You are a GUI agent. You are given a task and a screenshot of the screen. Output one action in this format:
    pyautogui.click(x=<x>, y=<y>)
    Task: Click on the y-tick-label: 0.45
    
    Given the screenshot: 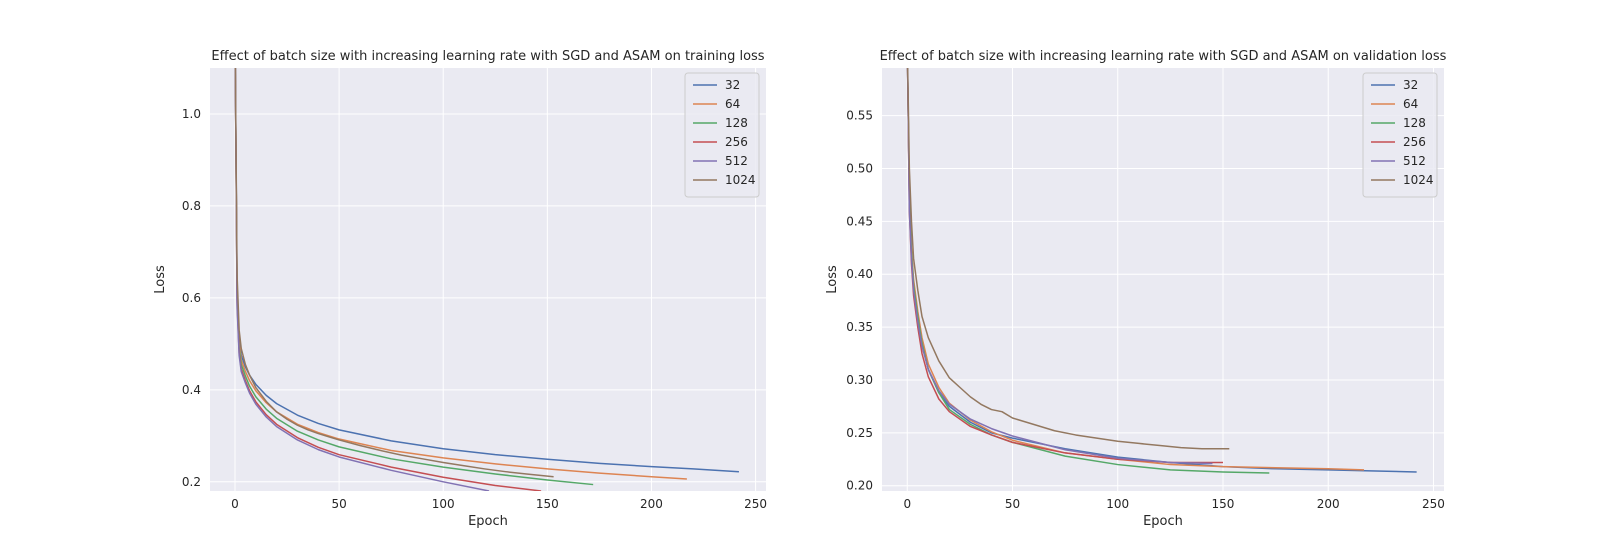 What is the action you would take?
    pyautogui.click(x=859, y=221)
    